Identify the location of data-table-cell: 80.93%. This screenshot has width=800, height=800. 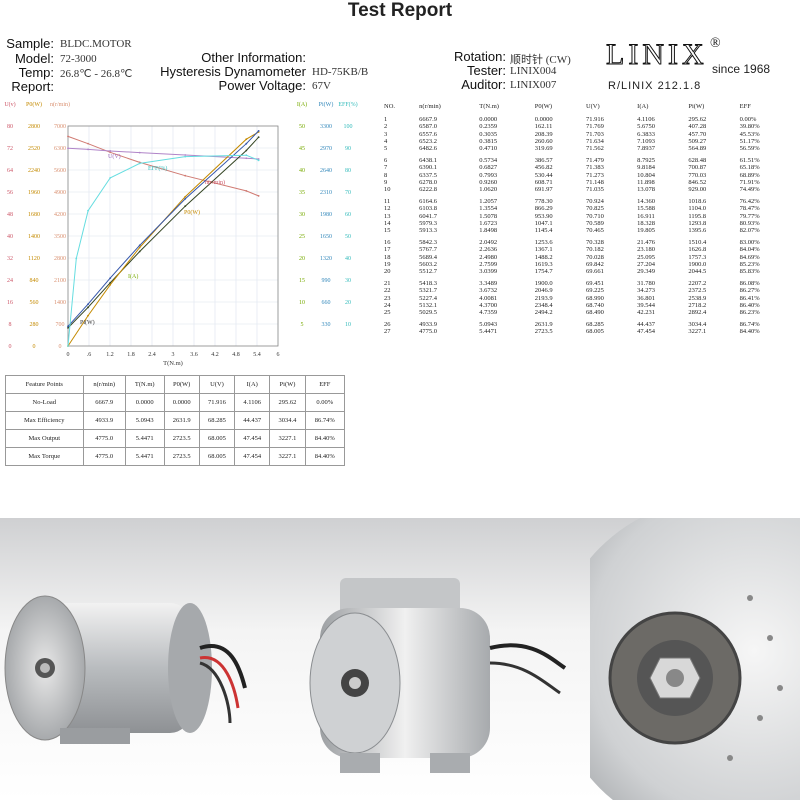
(749, 223).